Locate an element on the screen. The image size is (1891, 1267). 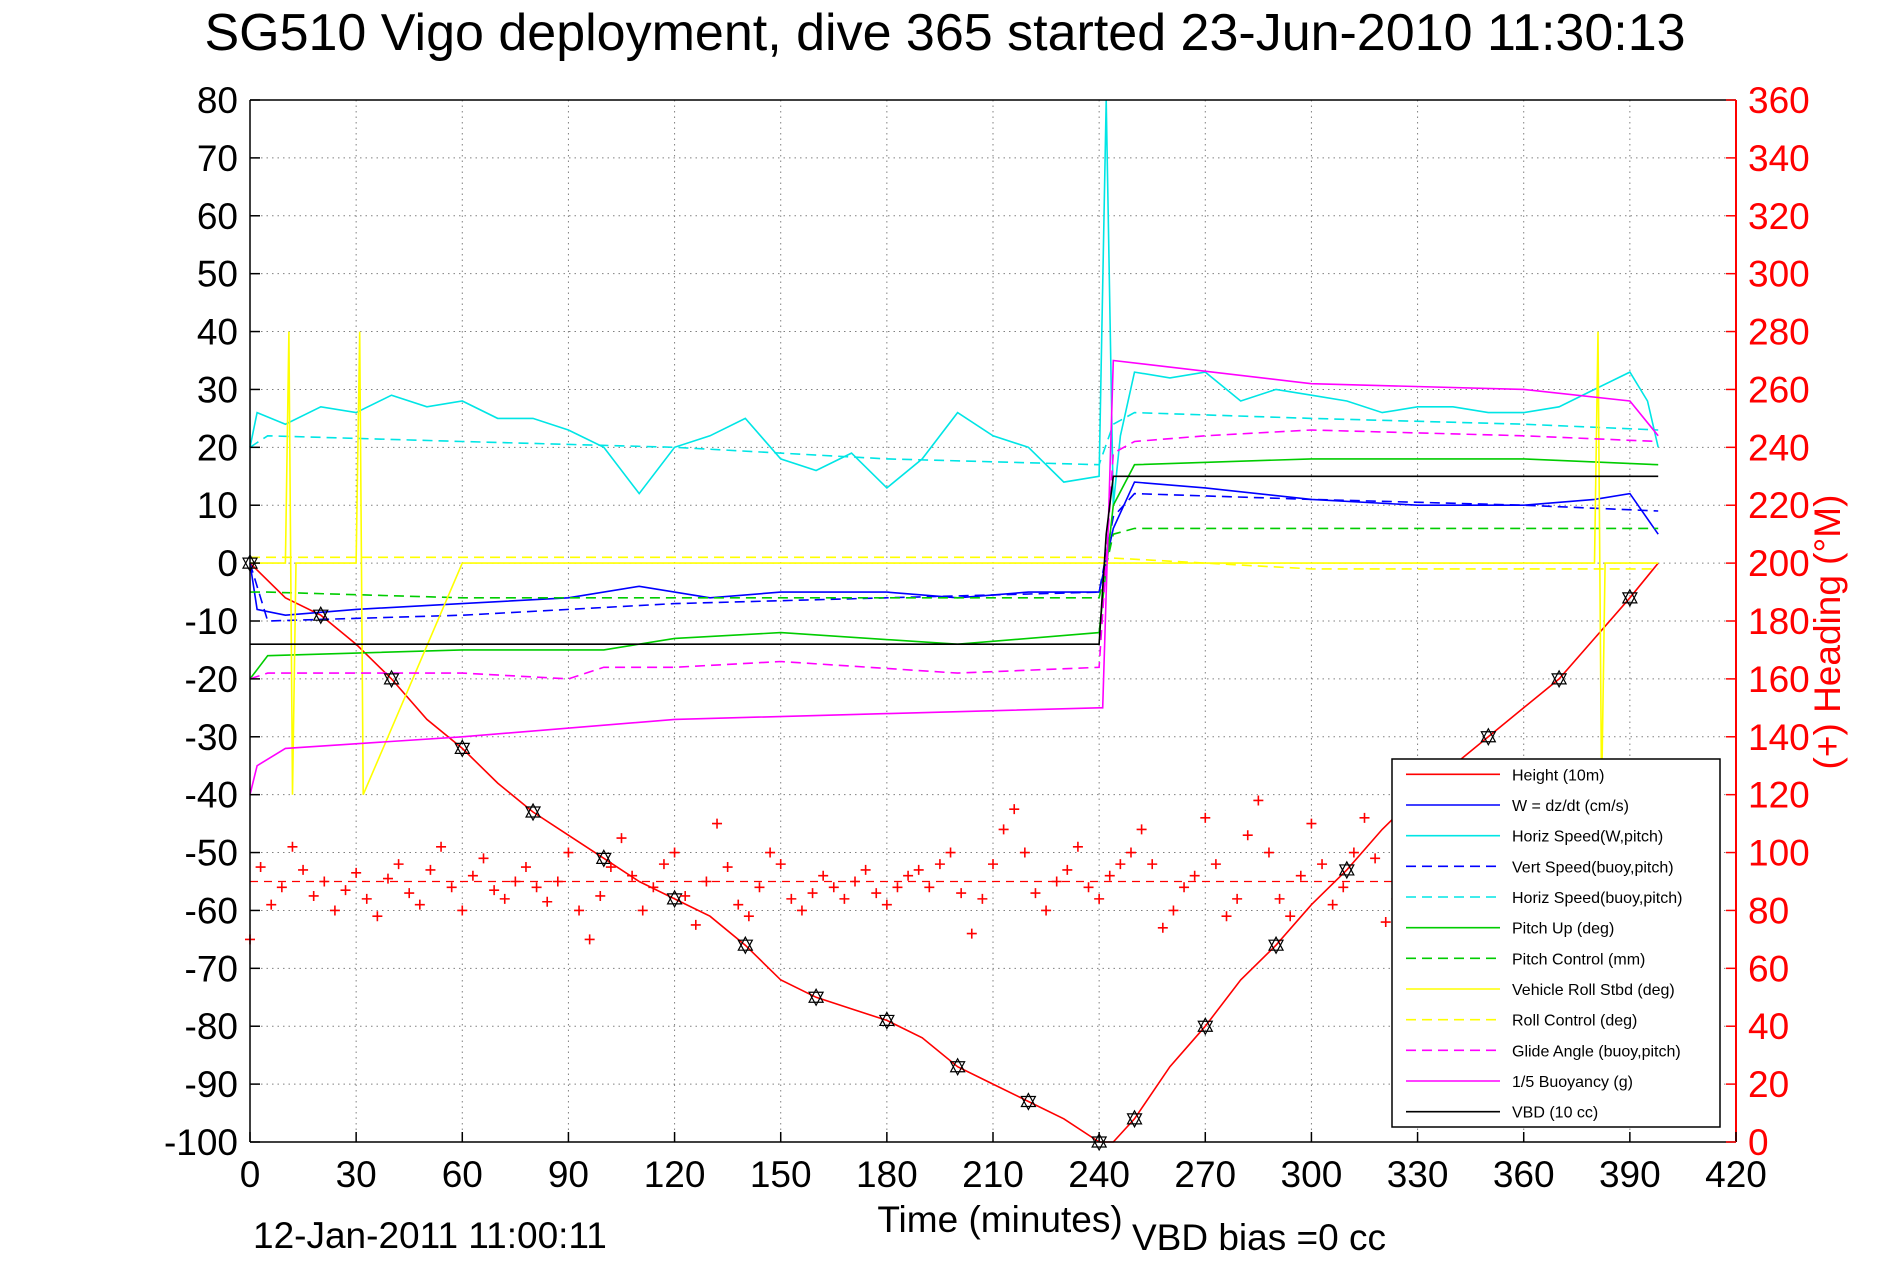
legend-box is located at coordinates (1556, 943).